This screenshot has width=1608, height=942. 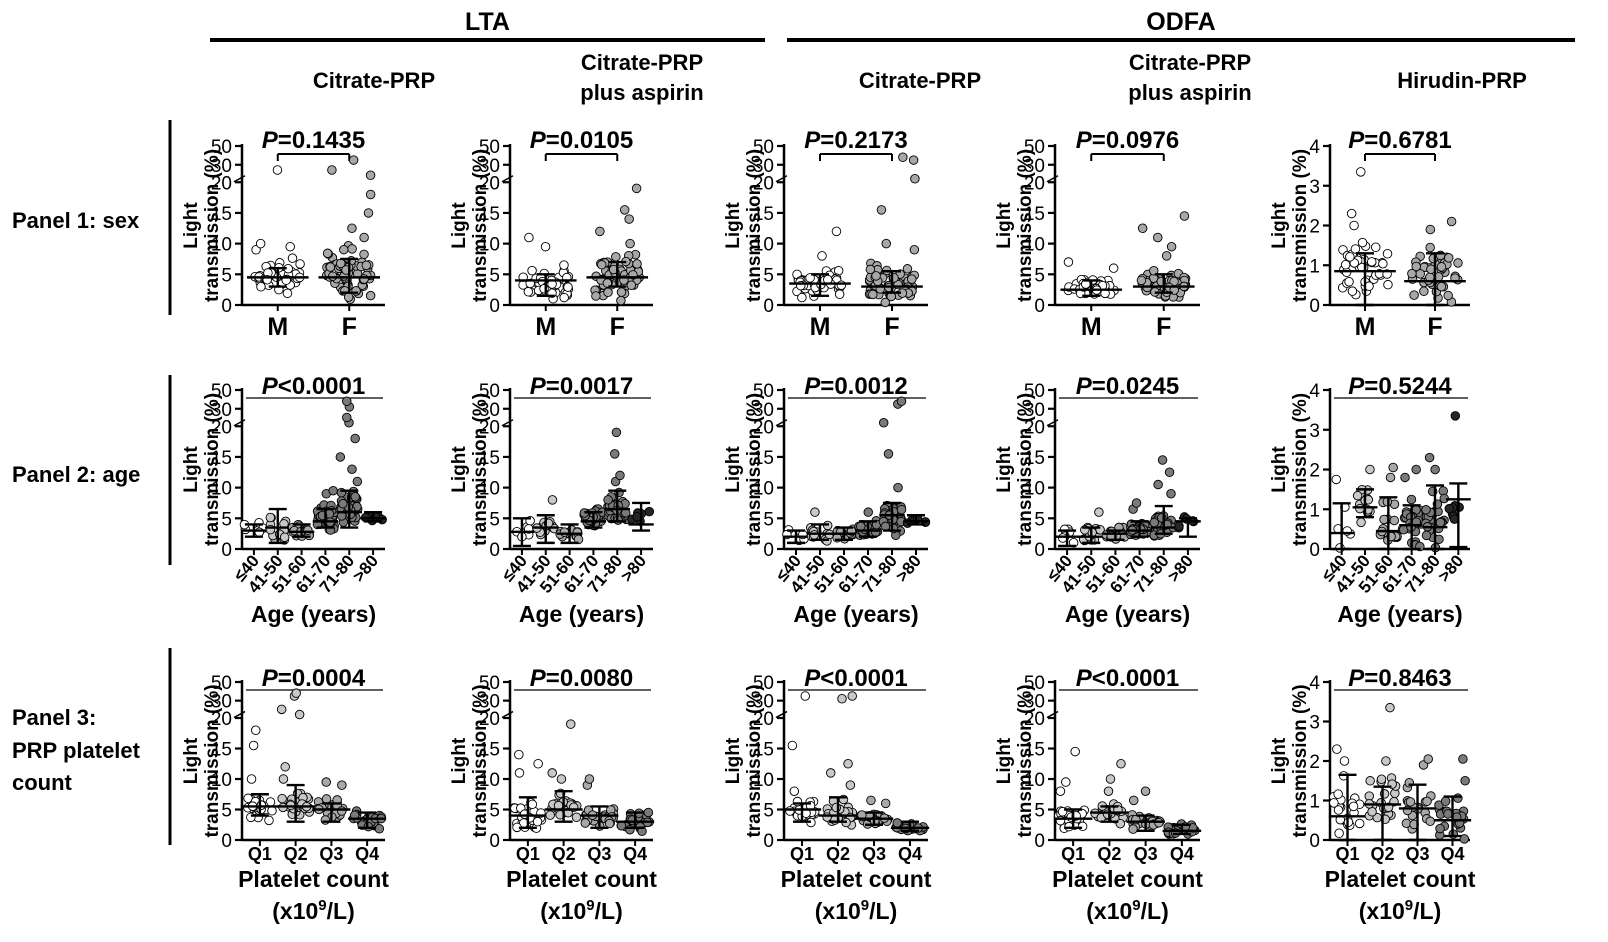 What do you see at coordinates (1034, 750) in the screenshot?
I see `y-tick-label: 15` at bounding box center [1034, 750].